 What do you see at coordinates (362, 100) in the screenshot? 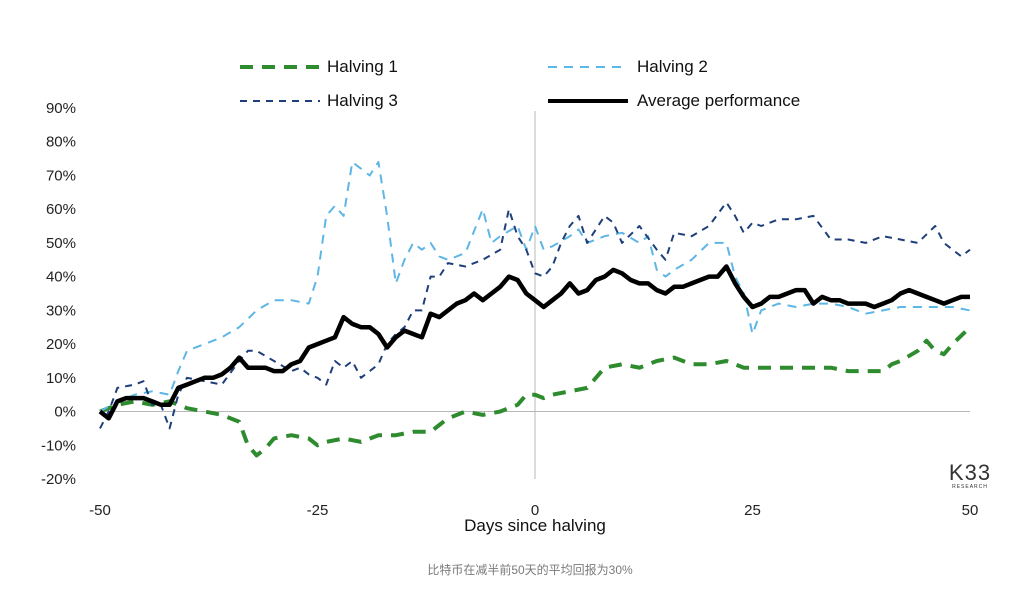
I see `legend-label-halving-3: Halving 3` at bounding box center [362, 100].